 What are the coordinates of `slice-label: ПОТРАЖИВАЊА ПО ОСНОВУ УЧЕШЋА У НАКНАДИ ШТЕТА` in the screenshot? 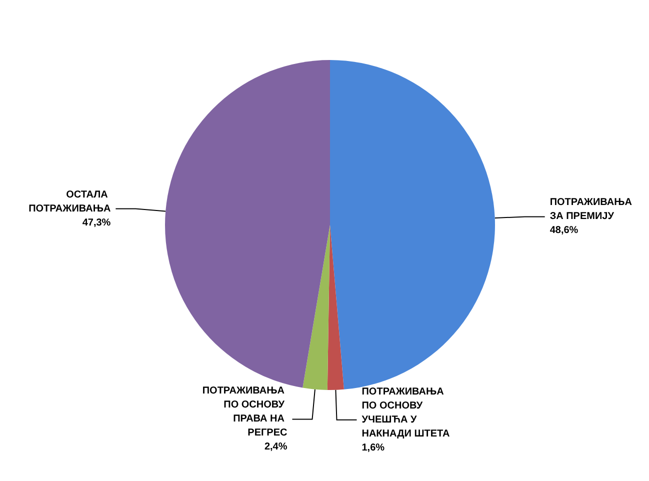 It's located at (406, 413).